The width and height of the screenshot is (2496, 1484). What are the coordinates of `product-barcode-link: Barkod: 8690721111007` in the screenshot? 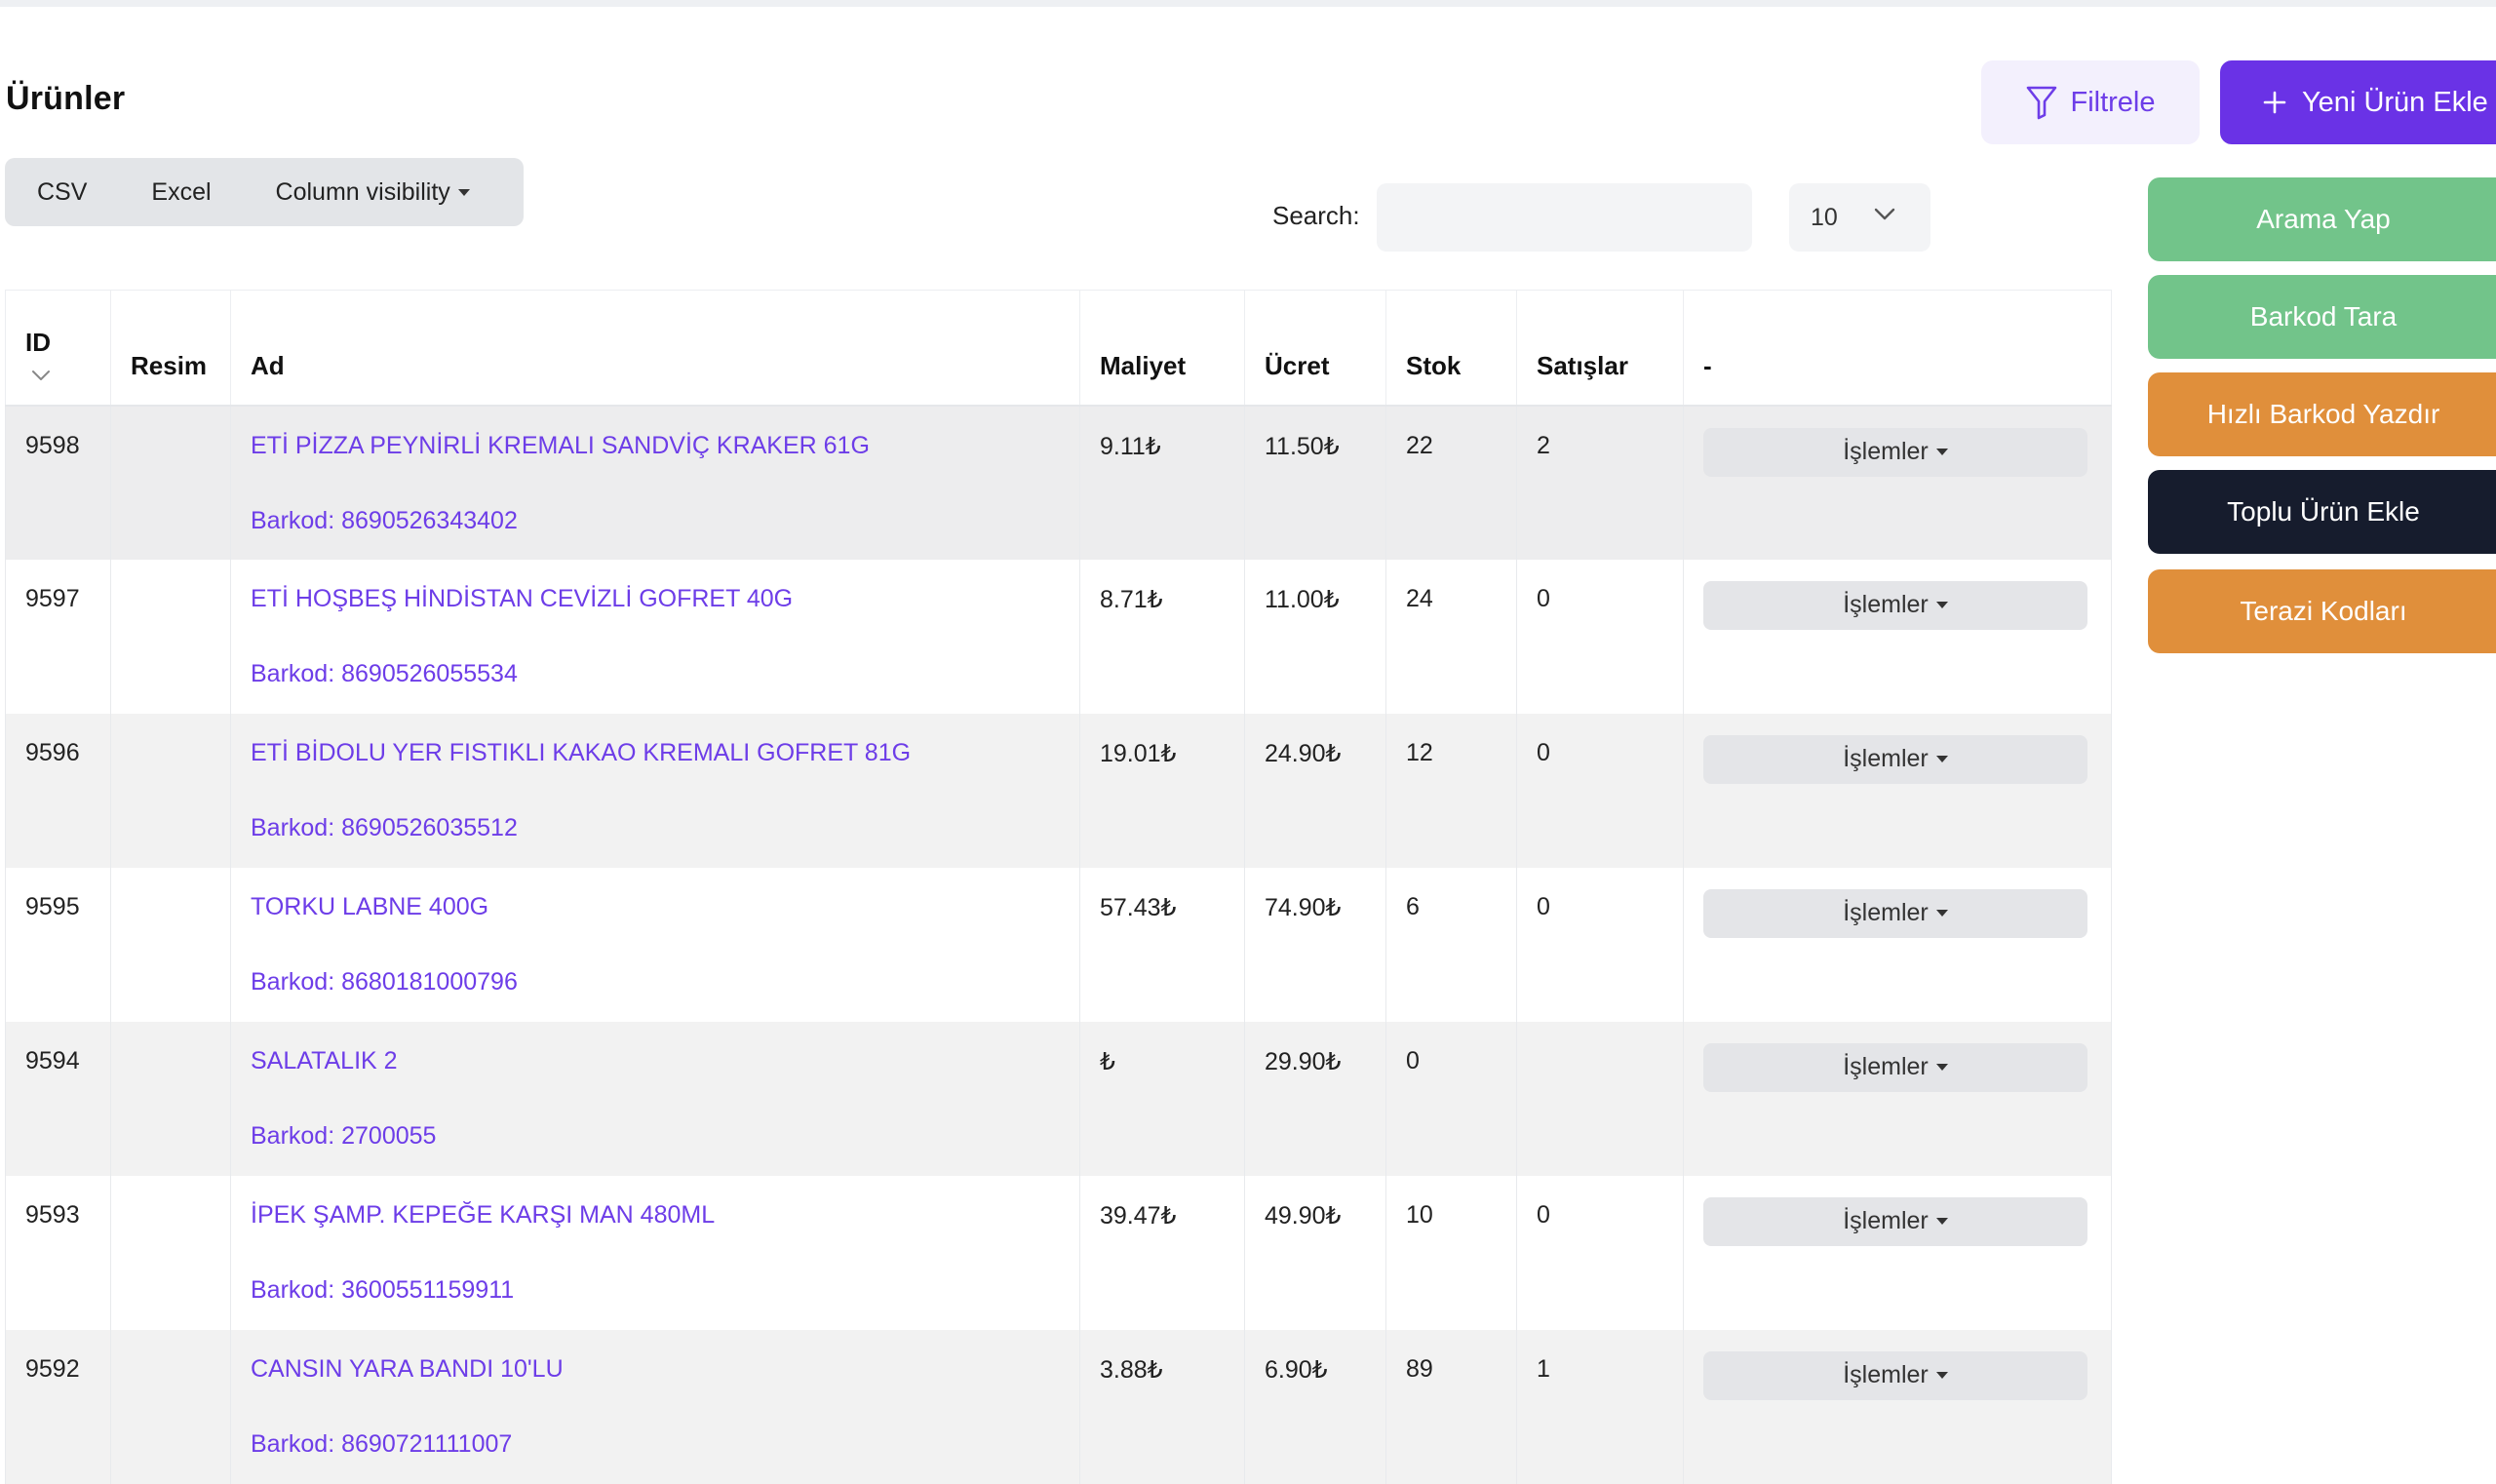 It's located at (382, 1443).